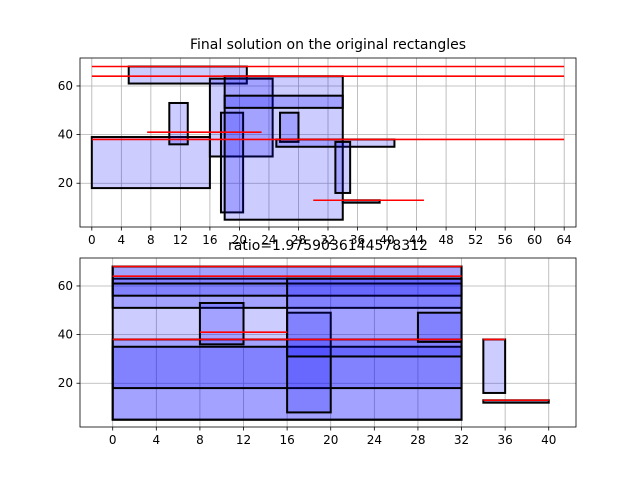  Describe the element at coordinates (475, 240) in the screenshot. I see `x-tick-label: 52` at that location.